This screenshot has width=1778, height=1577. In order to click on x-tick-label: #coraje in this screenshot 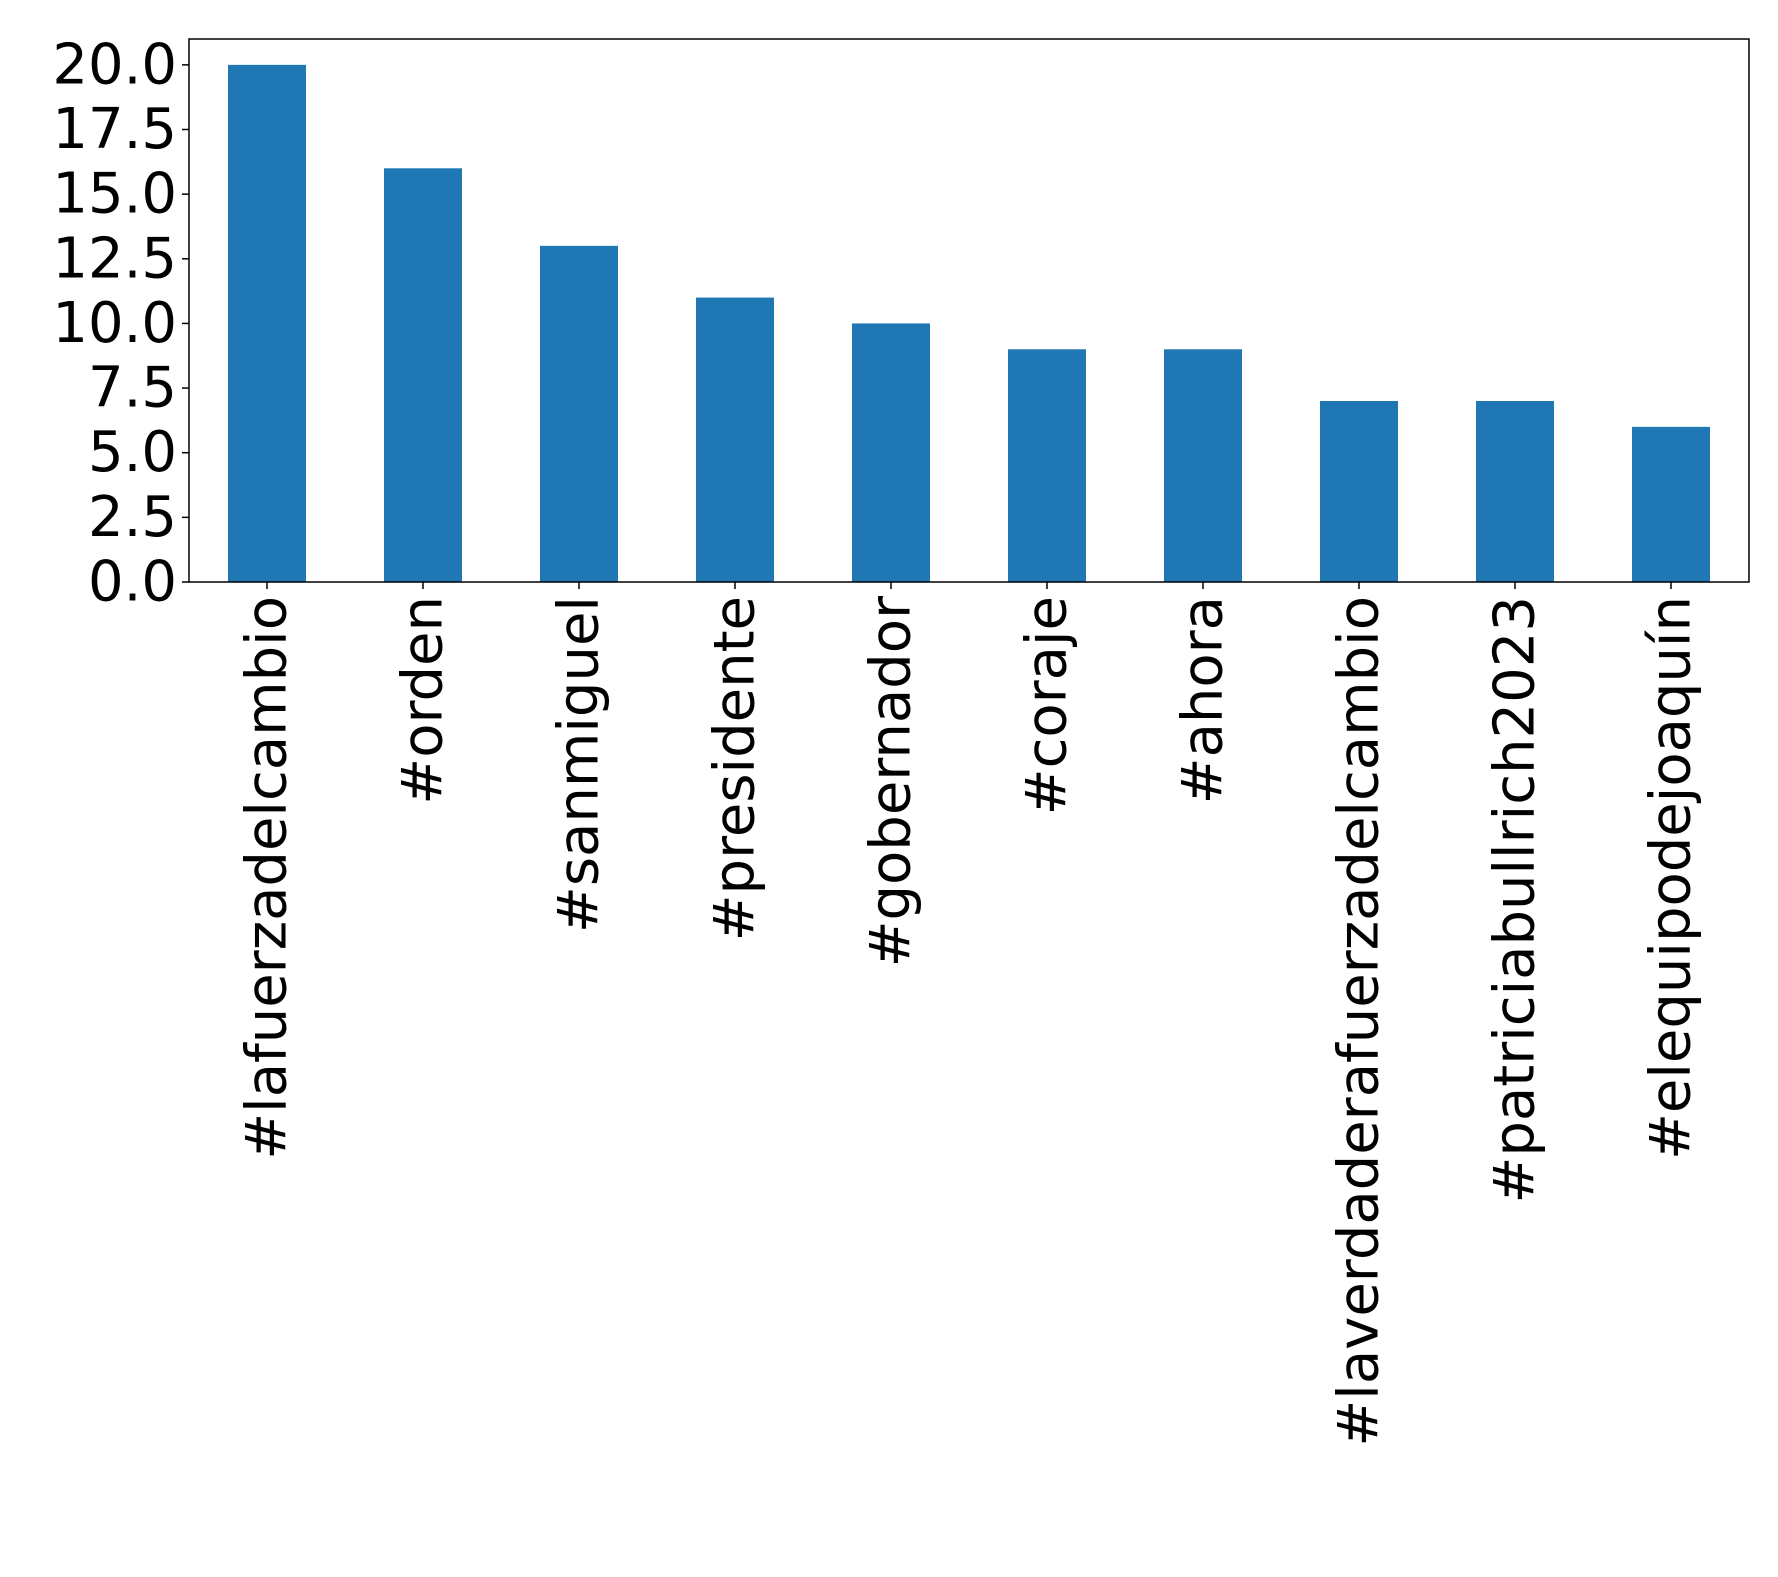, I will do `click(1047, 705)`.